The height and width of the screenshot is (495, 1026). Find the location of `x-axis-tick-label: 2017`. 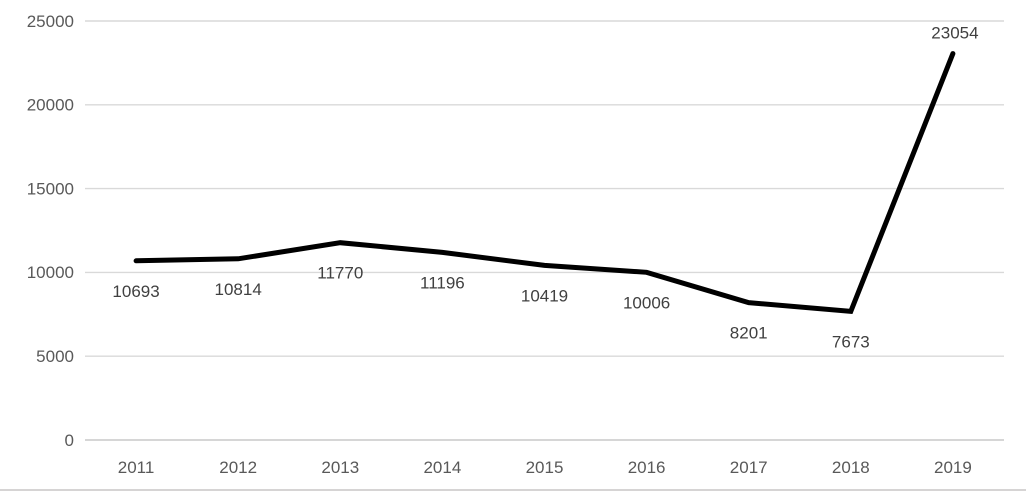

x-axis-tick-label: 2017 is located at coordinates (749, 467).